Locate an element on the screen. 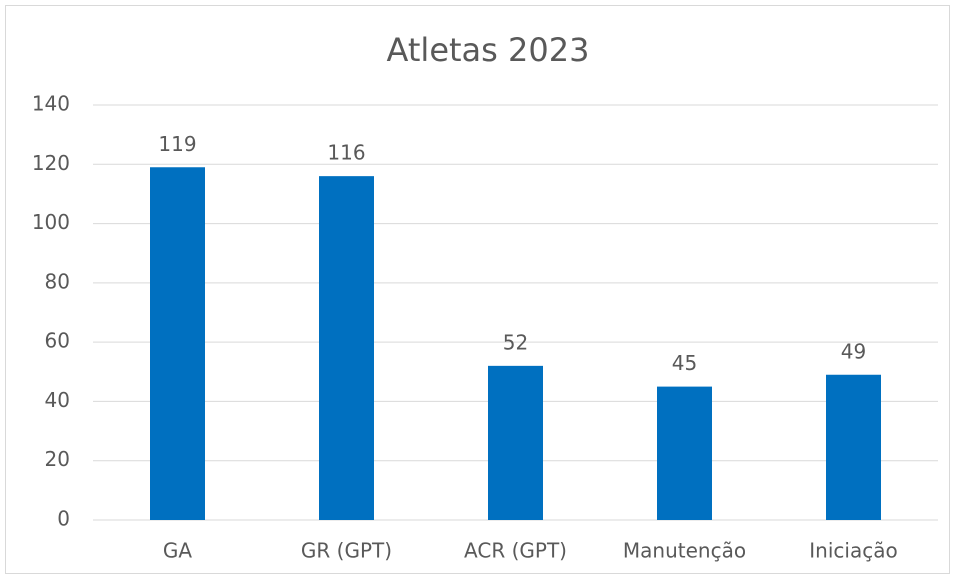  x-tick-label: GA is located at coordinates (177, 551).